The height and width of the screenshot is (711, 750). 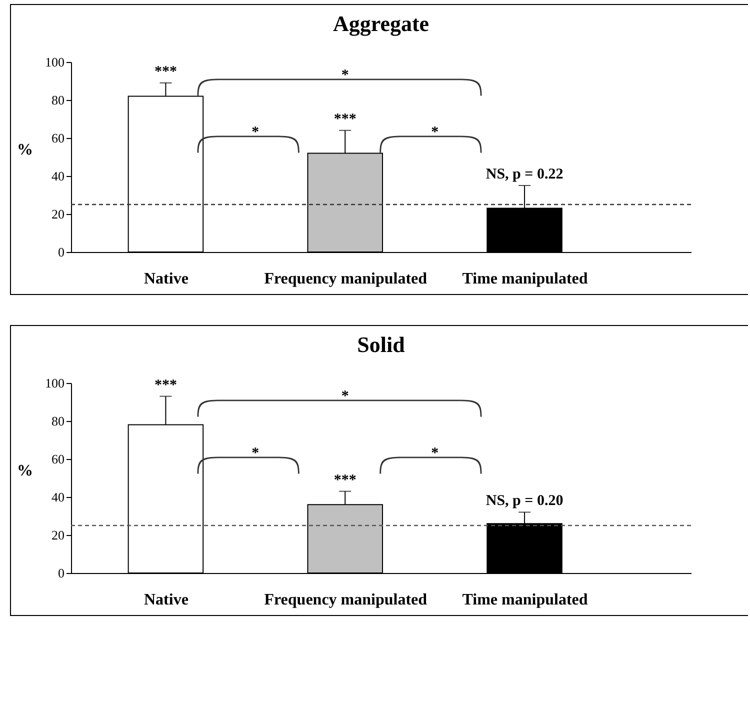 What do you see at coordinates (525, 501) in the screenshot?
I see `annotation: NS, p = 0.20` at bounding box center [525, 501].